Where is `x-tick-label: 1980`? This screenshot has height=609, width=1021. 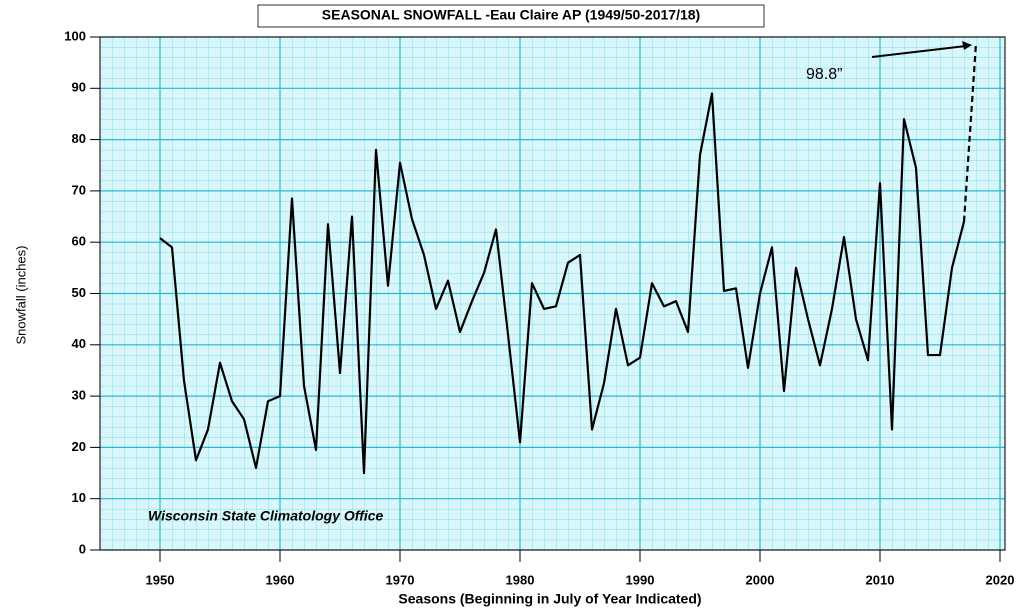 x-tick-label: 1980 is located at coordinates (520, 579).